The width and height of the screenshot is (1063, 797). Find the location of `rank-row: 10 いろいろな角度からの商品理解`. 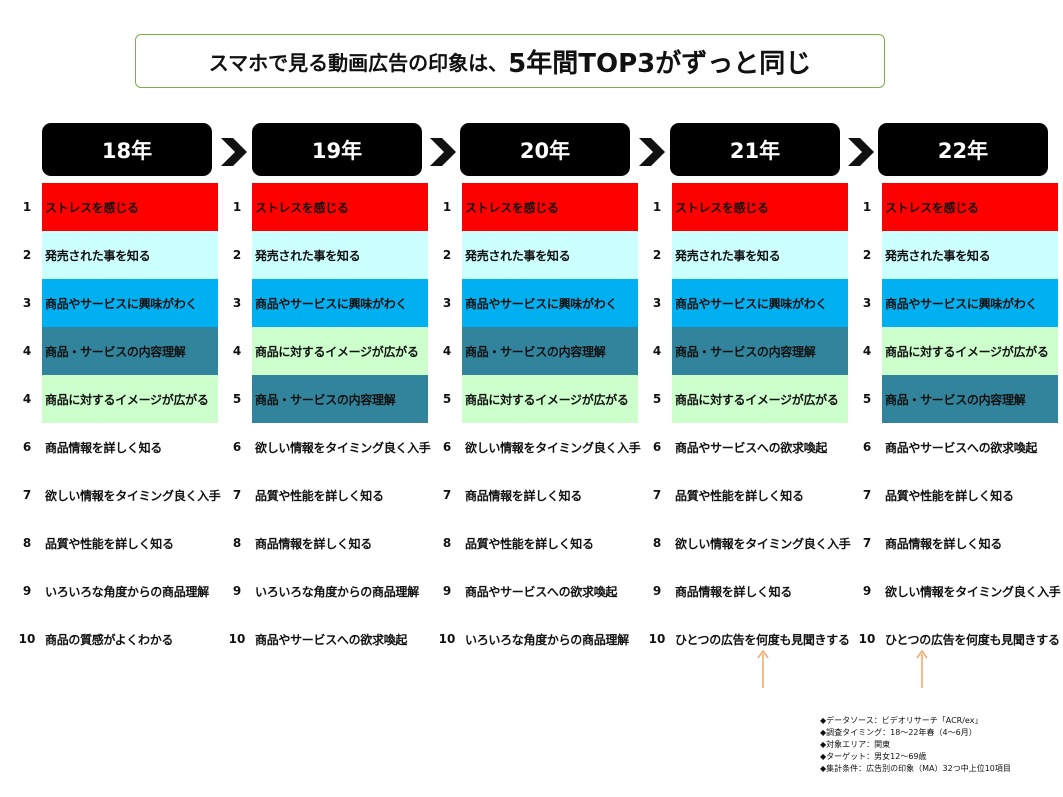

rank-row: 10 いろいろな角度からの商品理解 is located at coordinates (532, 639).